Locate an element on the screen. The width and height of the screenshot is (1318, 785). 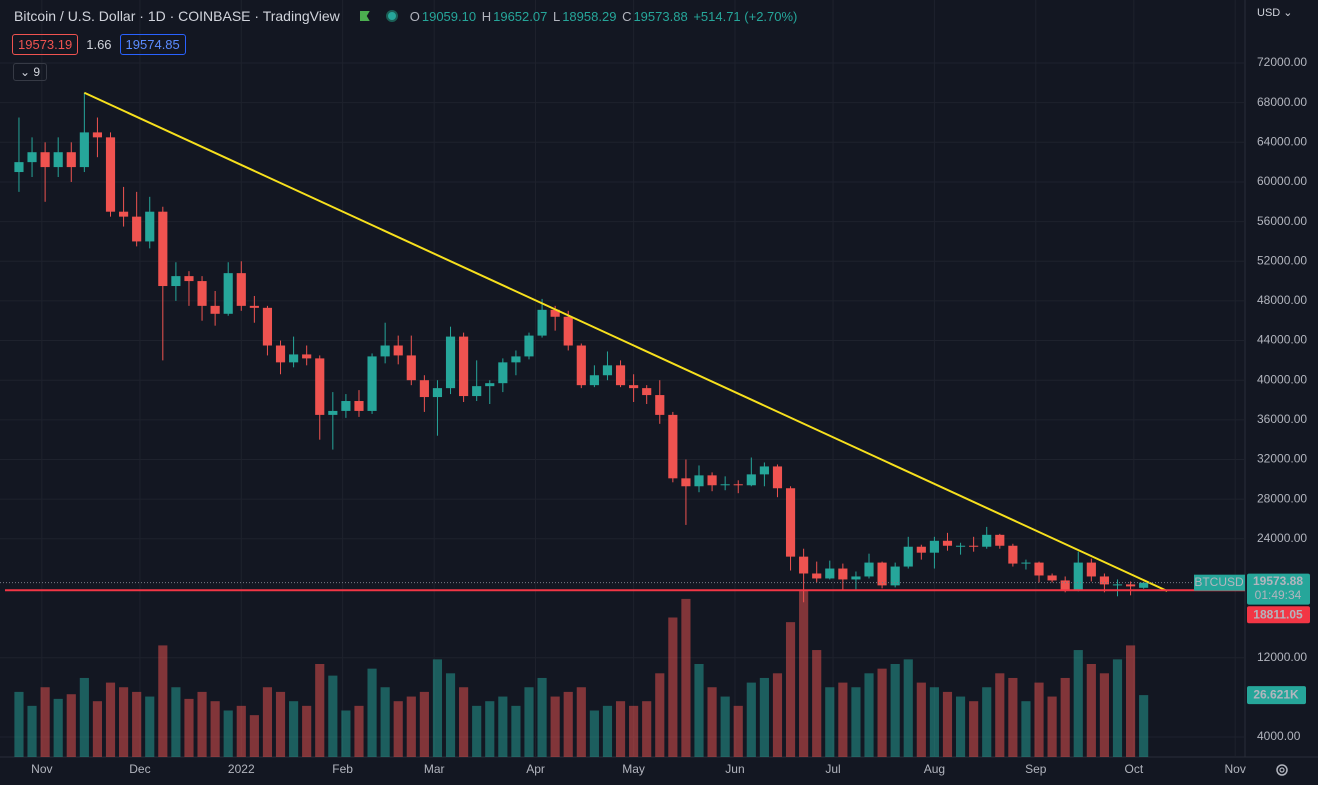
spread: 1.66 is located at coordinates (99, 44).